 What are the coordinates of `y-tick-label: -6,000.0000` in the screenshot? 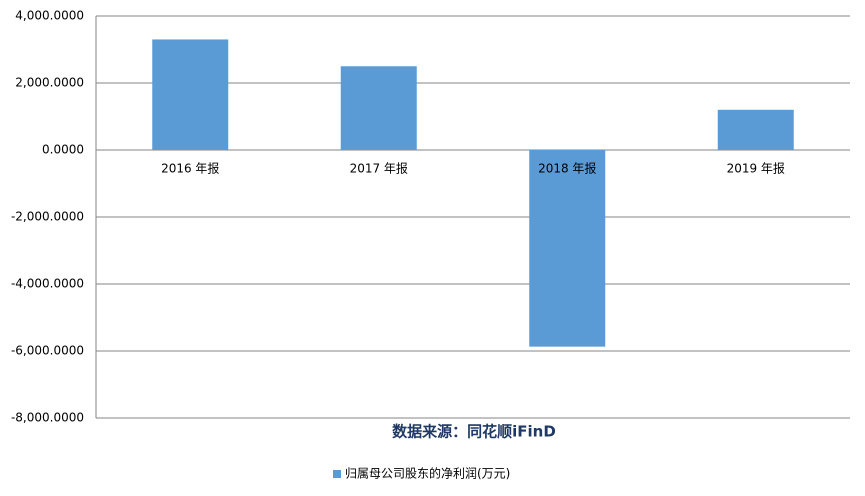 It's located at (47, 351).